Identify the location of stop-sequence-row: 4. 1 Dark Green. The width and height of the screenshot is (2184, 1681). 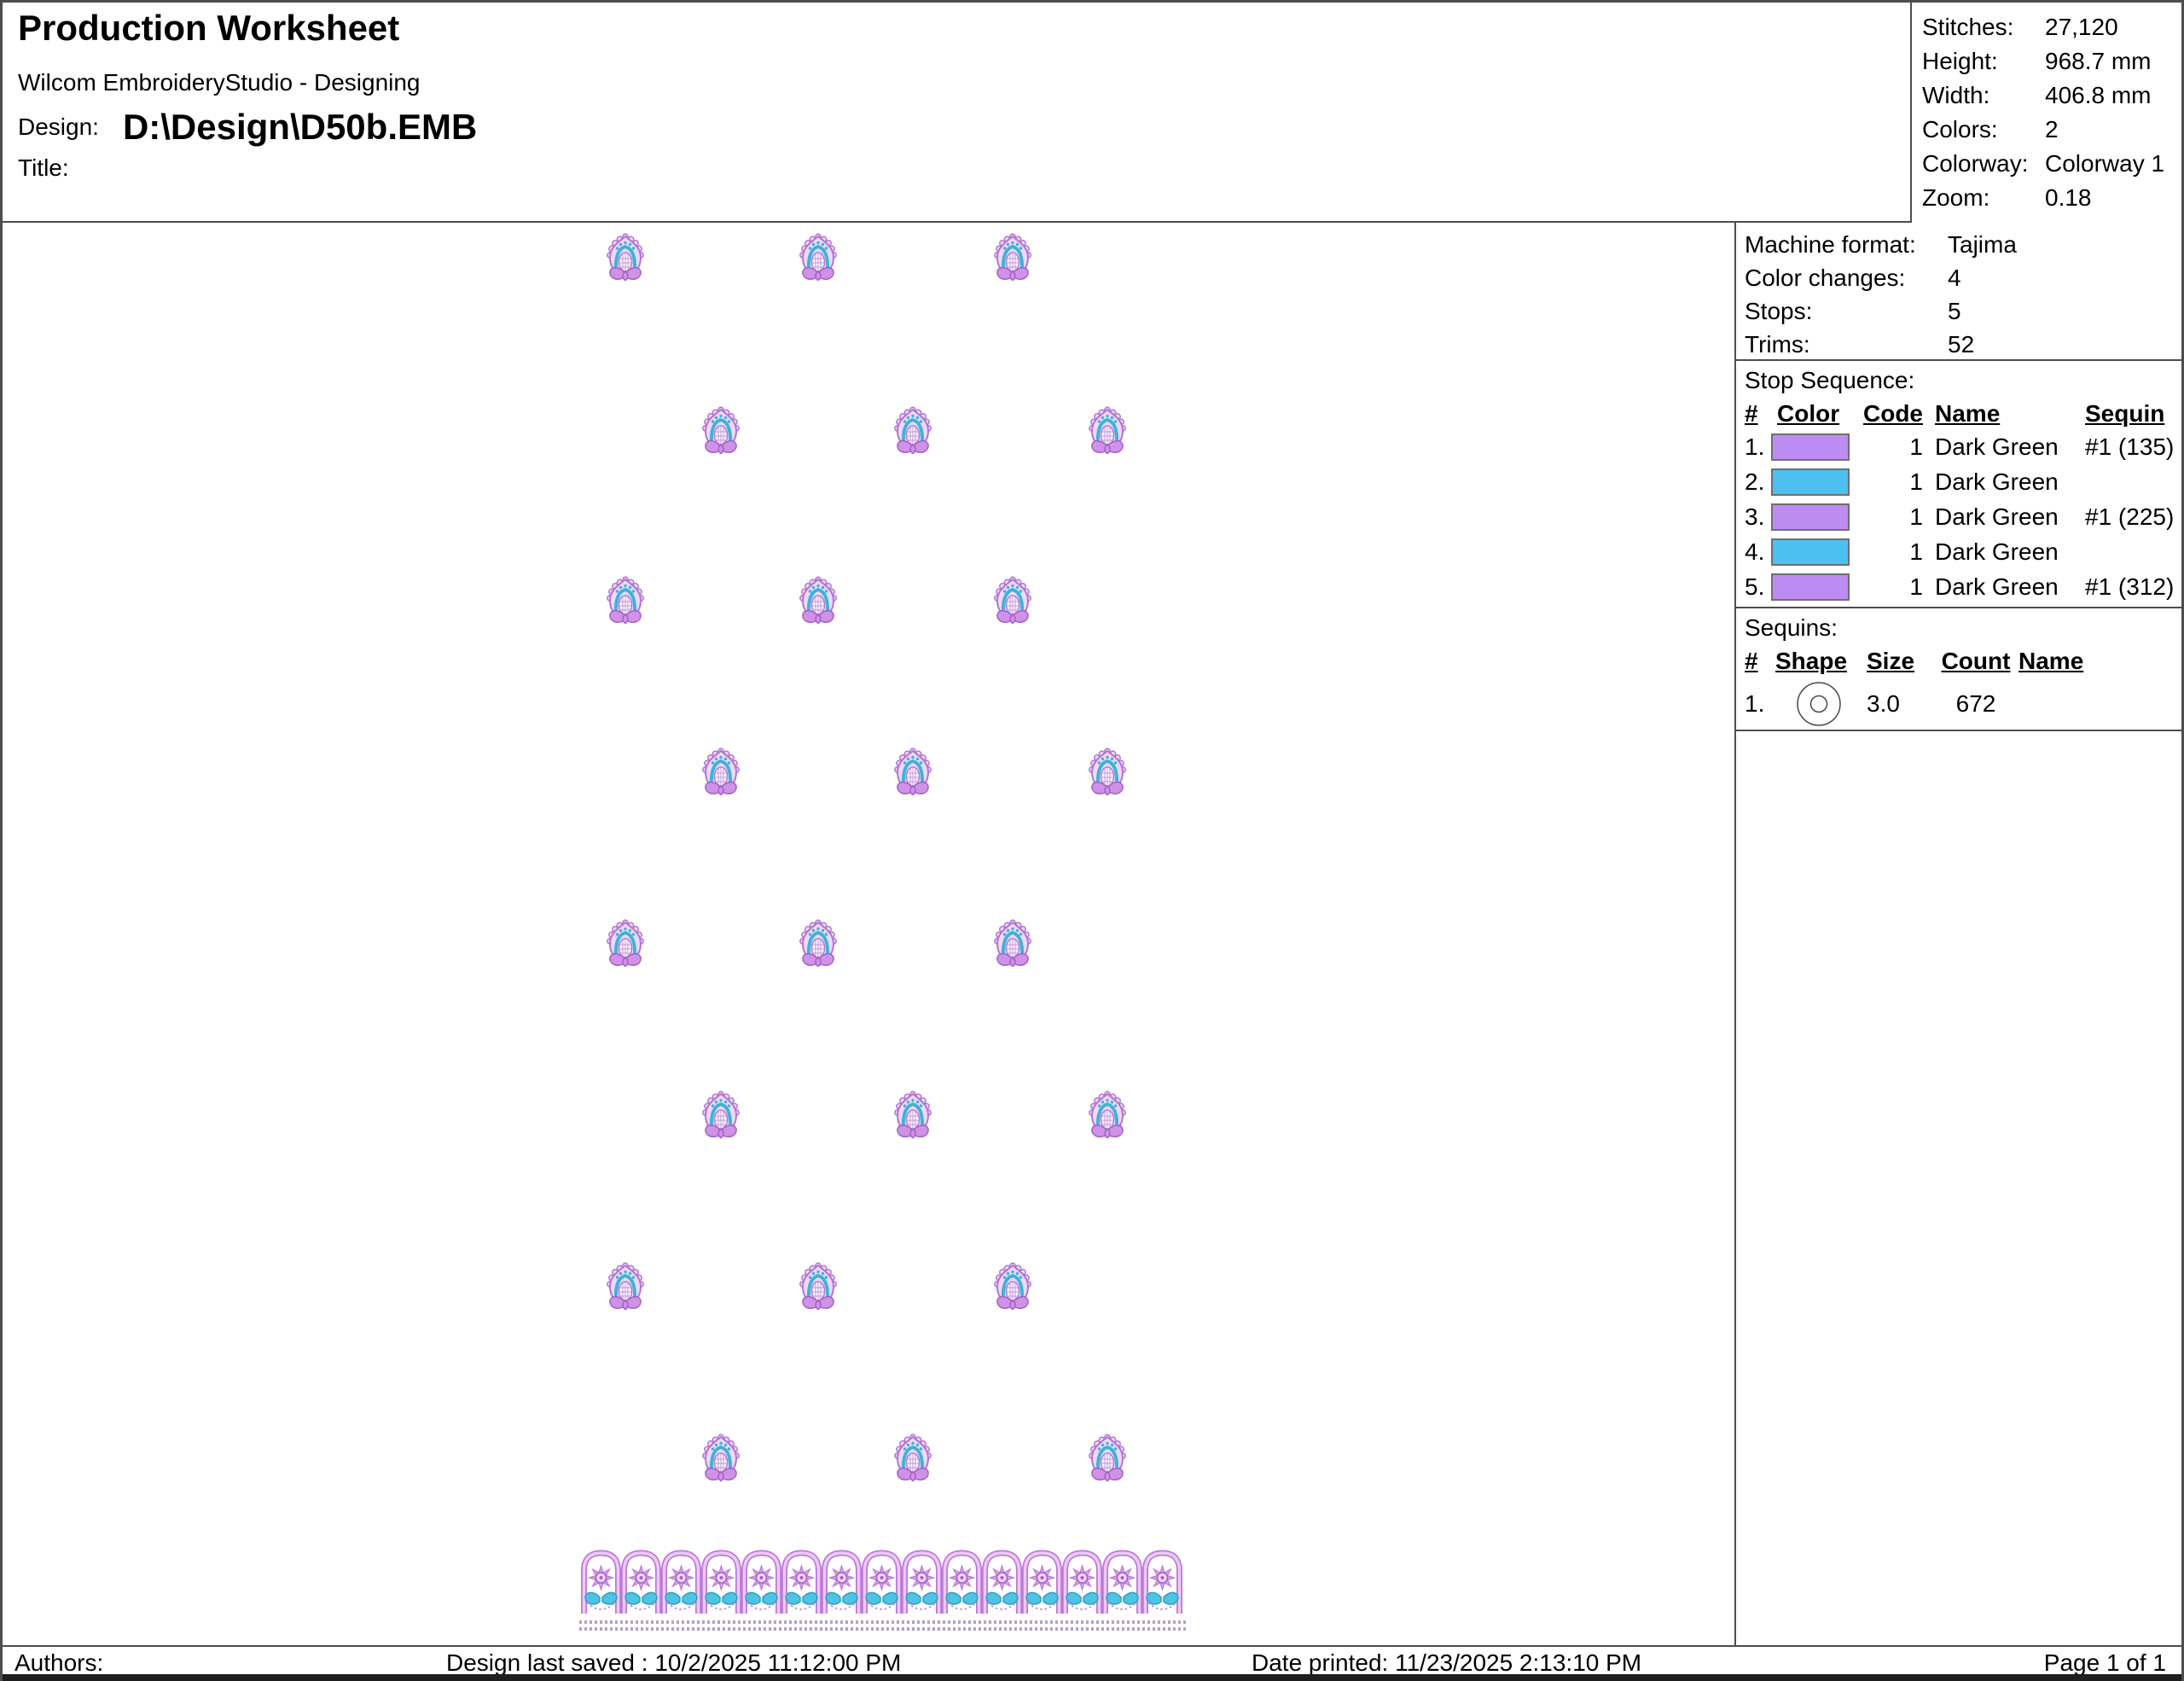
(1963, 552).